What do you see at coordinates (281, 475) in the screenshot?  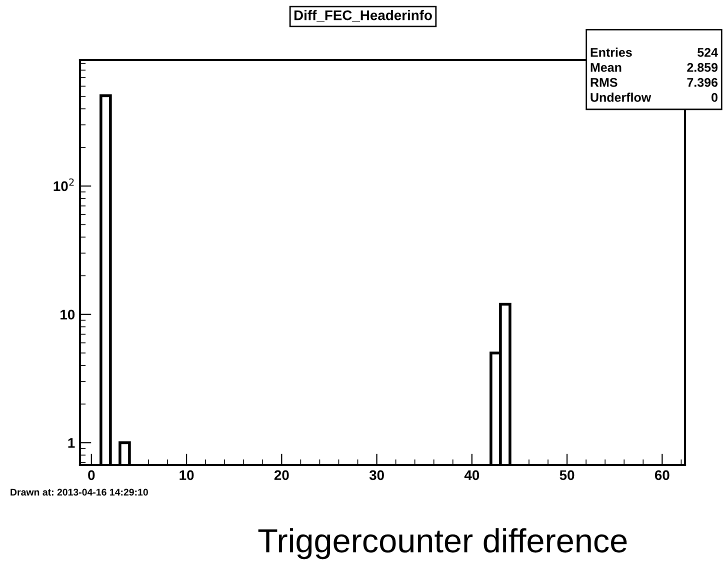 I see `x-tick-label: 20` at bounding box center [281, 475].